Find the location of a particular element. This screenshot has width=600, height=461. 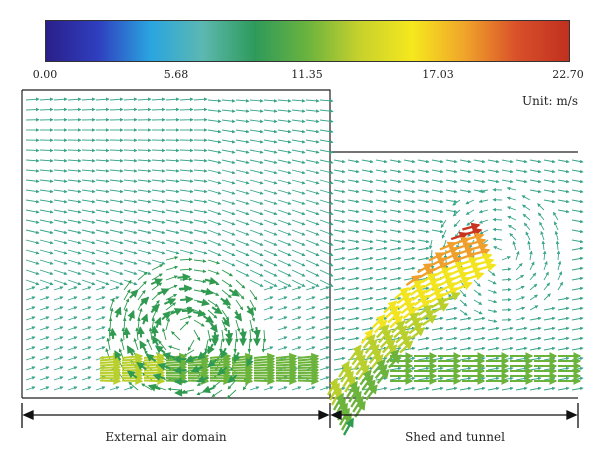

unit-label: Unit: m/s is located at coordinates (550, 101).